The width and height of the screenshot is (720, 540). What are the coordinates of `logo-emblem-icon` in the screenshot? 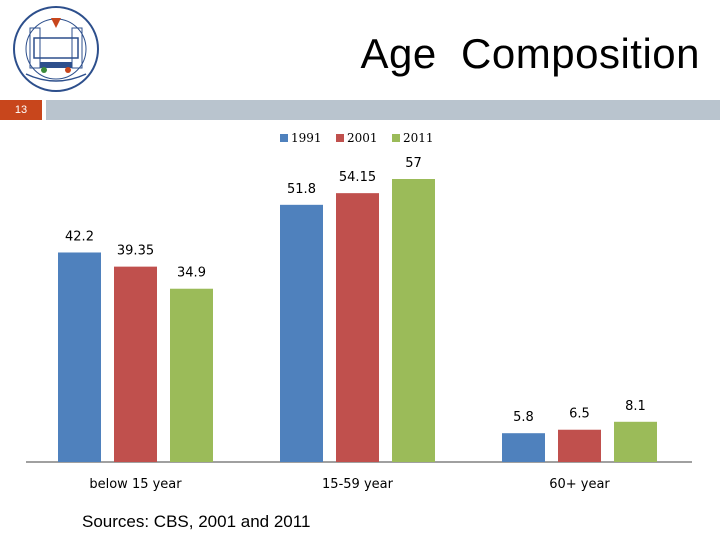 It's located at (56, 49).